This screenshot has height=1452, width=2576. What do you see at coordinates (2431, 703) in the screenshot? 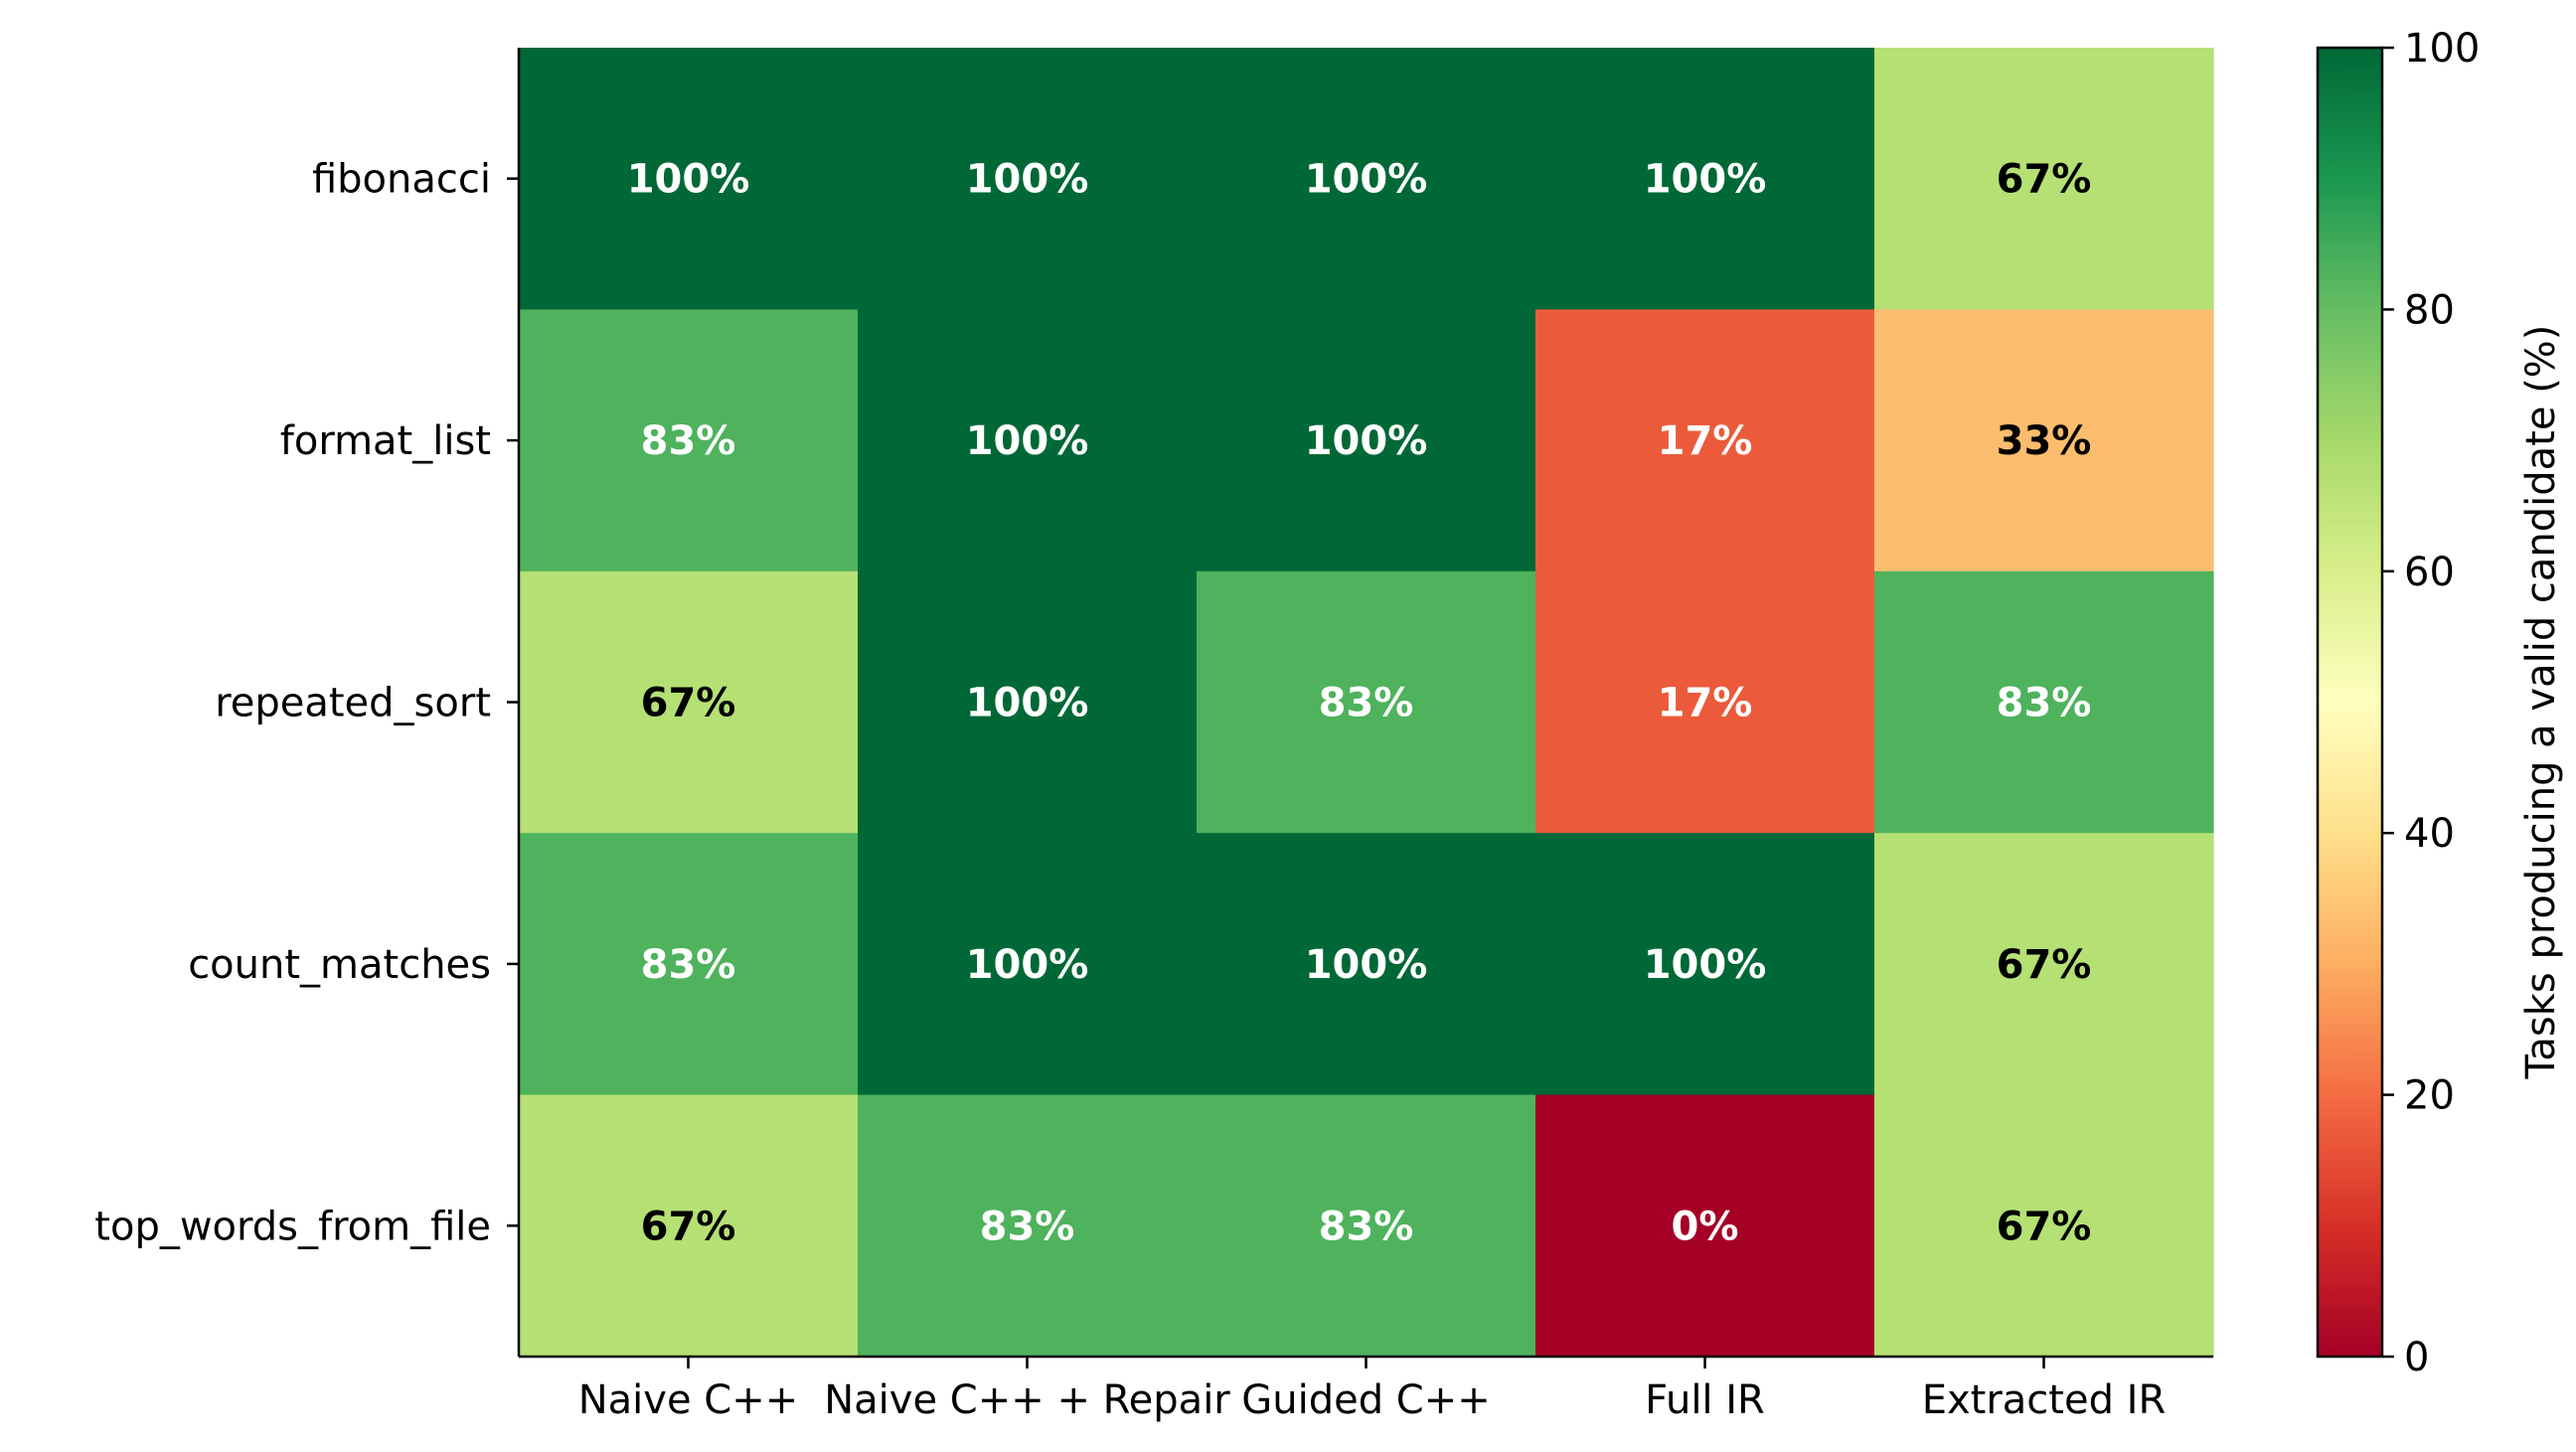
I see `colorbar-ticks: 0 20 40 60 80 100` at bounding box center [2431, 703].